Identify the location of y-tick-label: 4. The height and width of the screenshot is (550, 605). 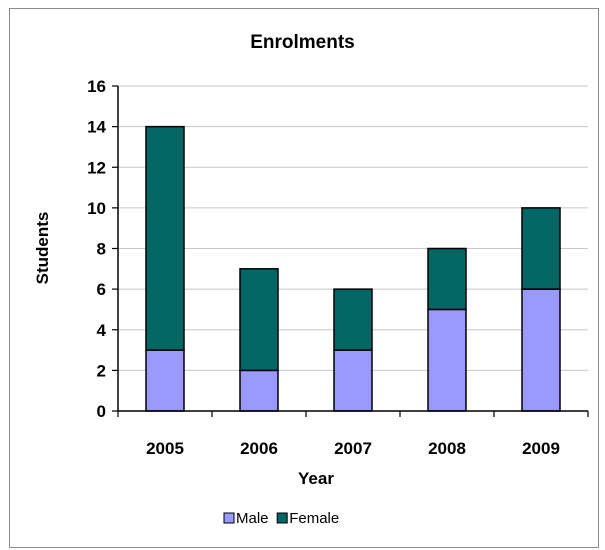
(102, 330).